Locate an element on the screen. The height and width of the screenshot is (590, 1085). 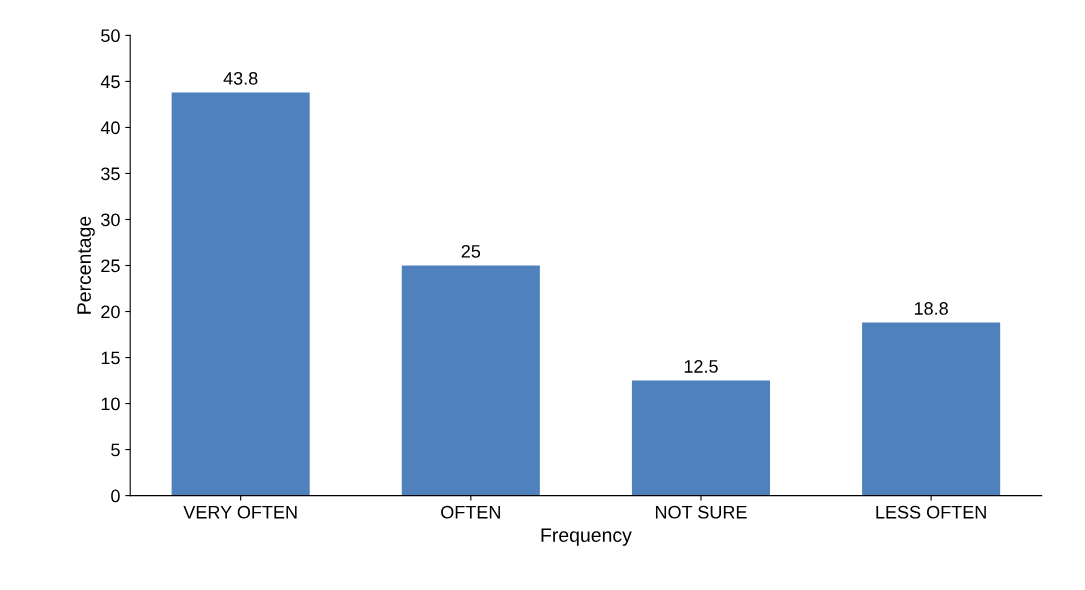
y-tick-label: 30 is located at coordinates (110, 220).